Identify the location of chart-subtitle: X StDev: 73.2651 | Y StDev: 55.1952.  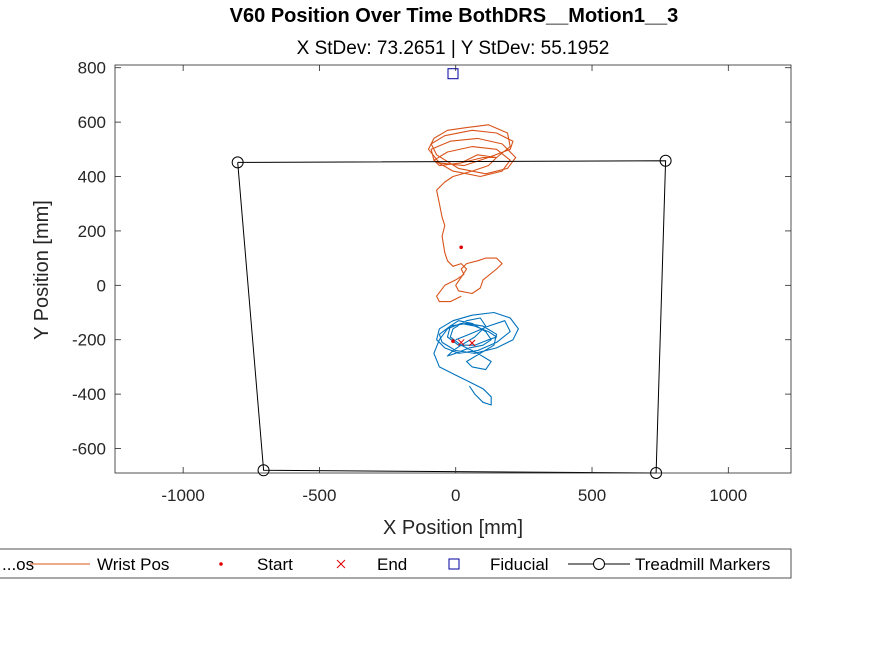
(453, 48).